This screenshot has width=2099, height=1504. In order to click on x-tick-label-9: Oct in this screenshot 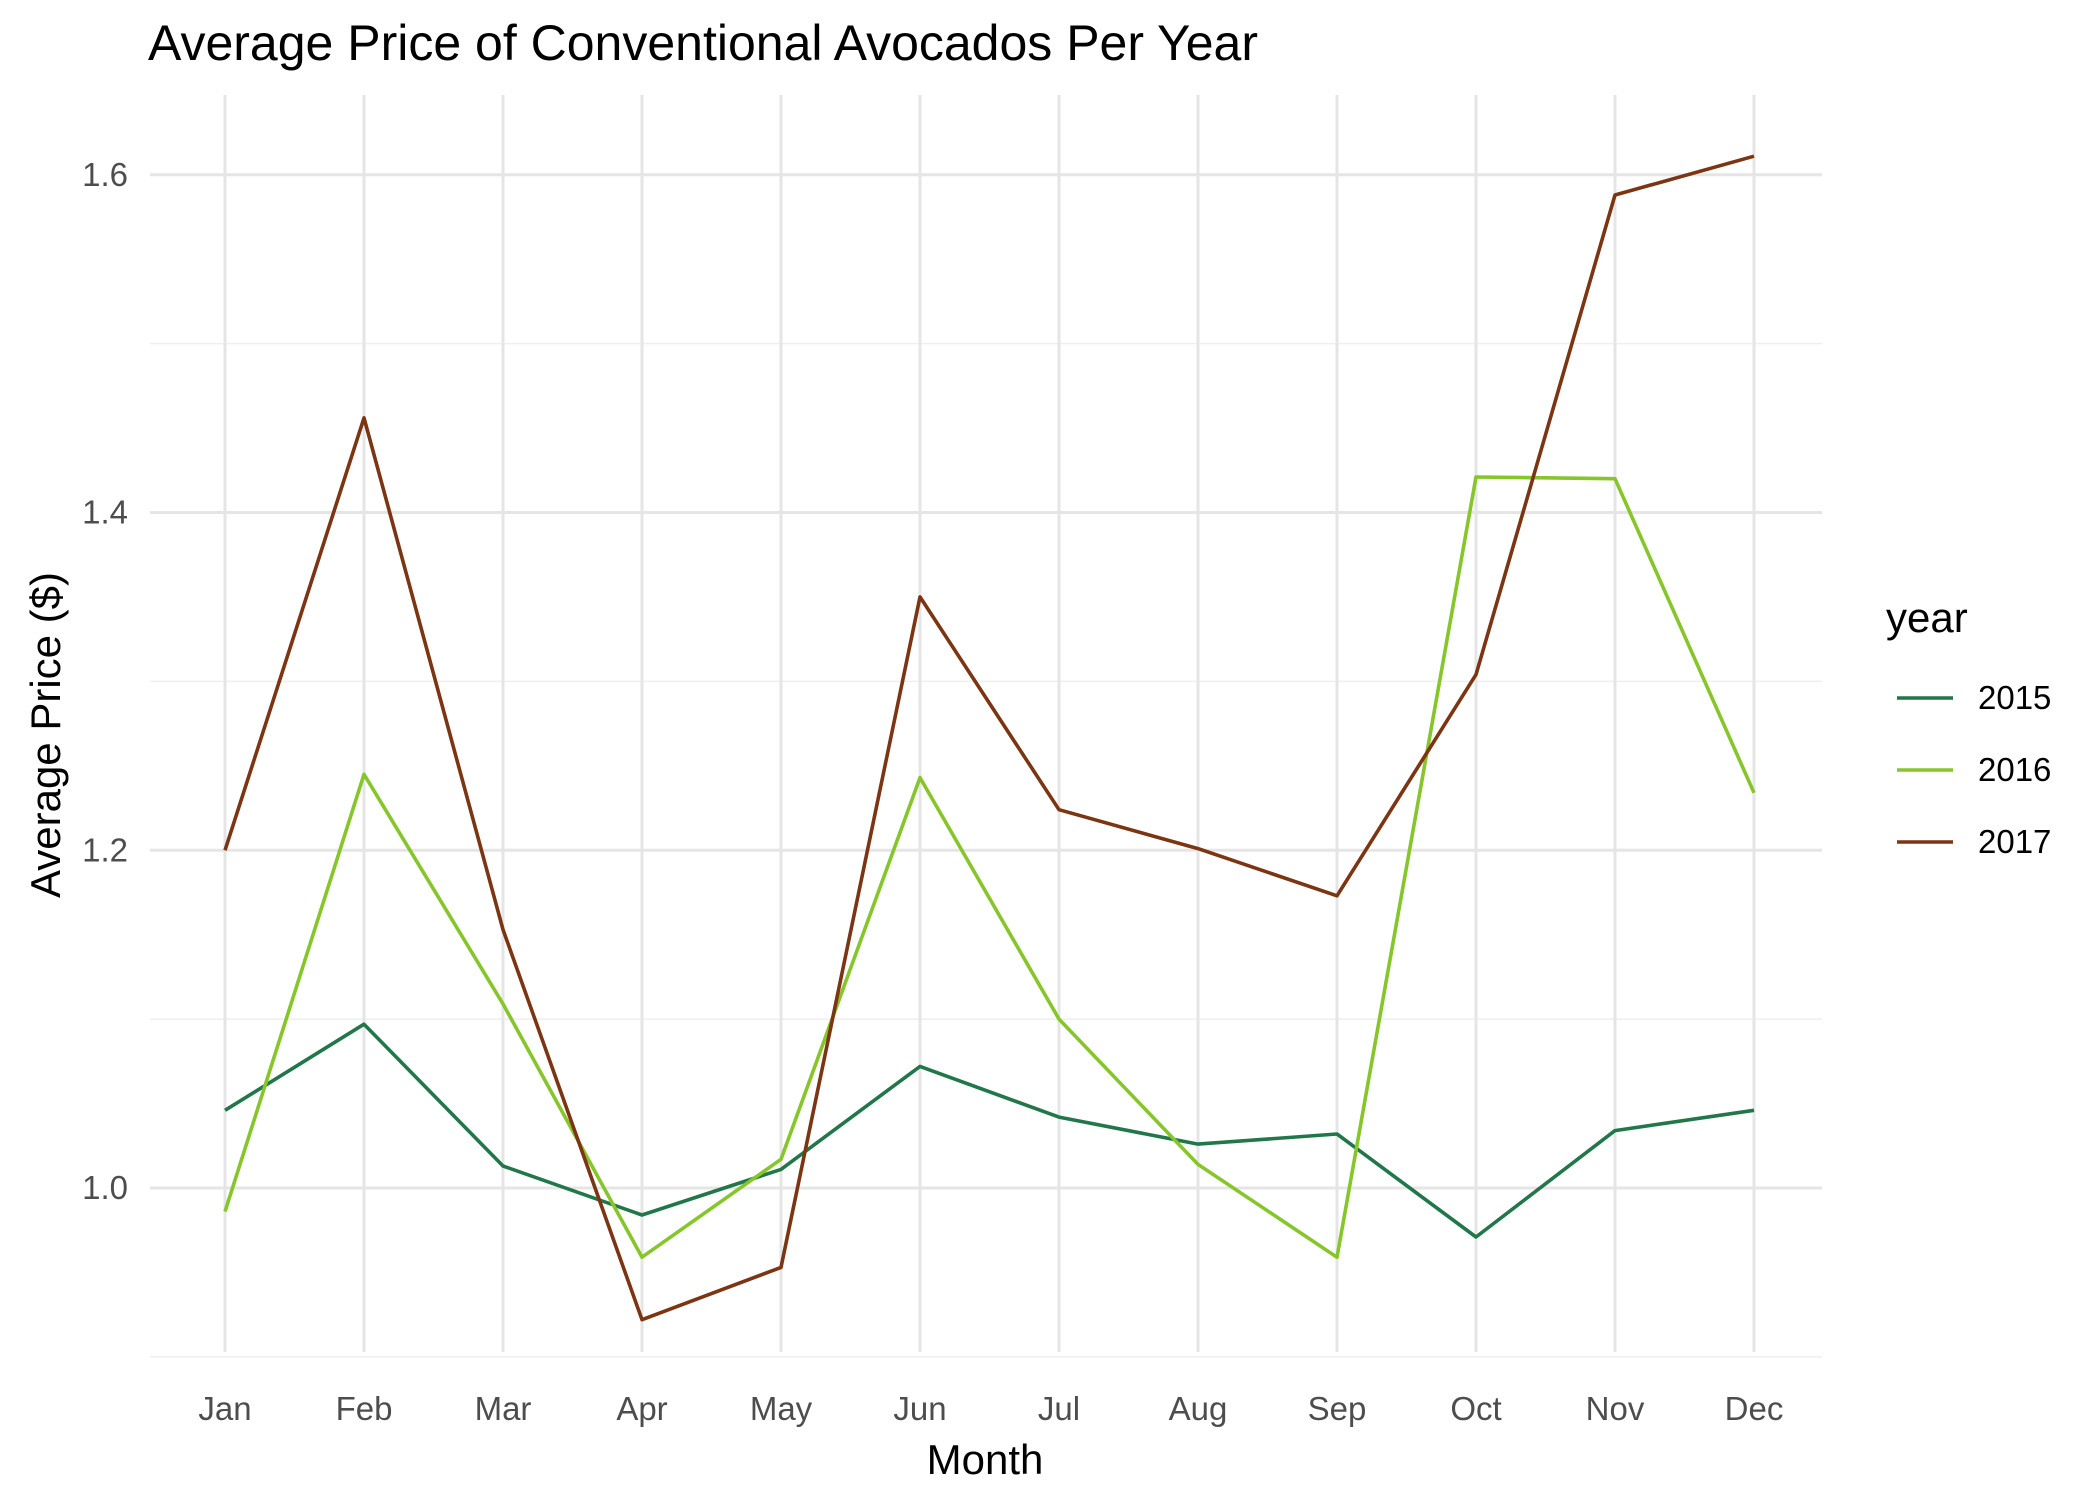, I will do `click(1475, 1408)`.